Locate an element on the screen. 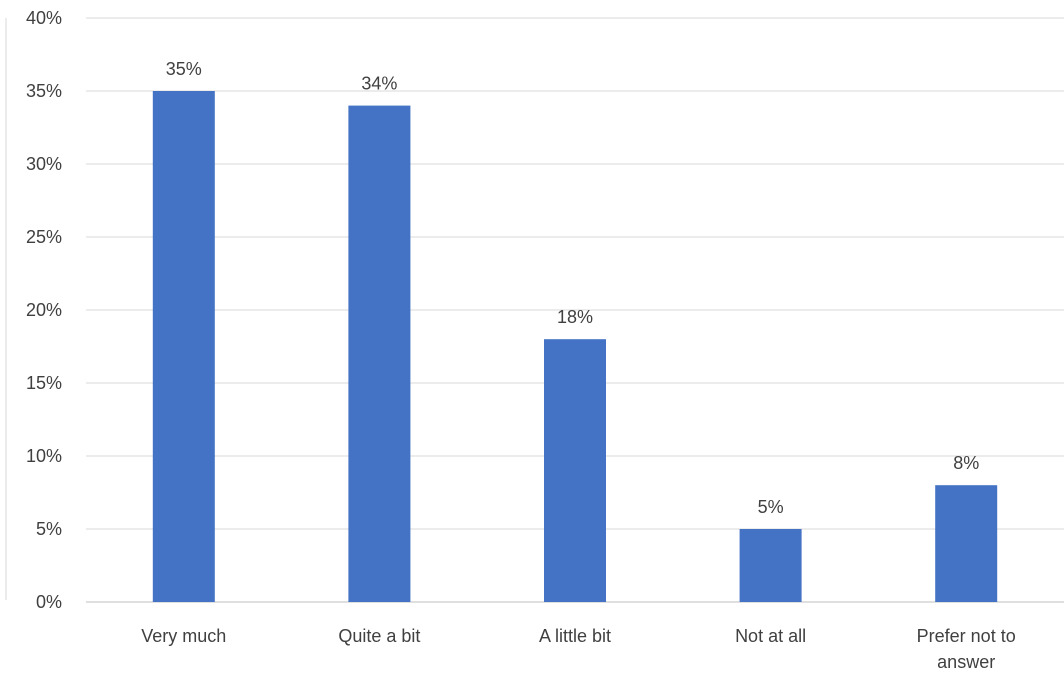 The image size is (1064, 674). y-tick-label: 15% is located at coordinates (44, 383).